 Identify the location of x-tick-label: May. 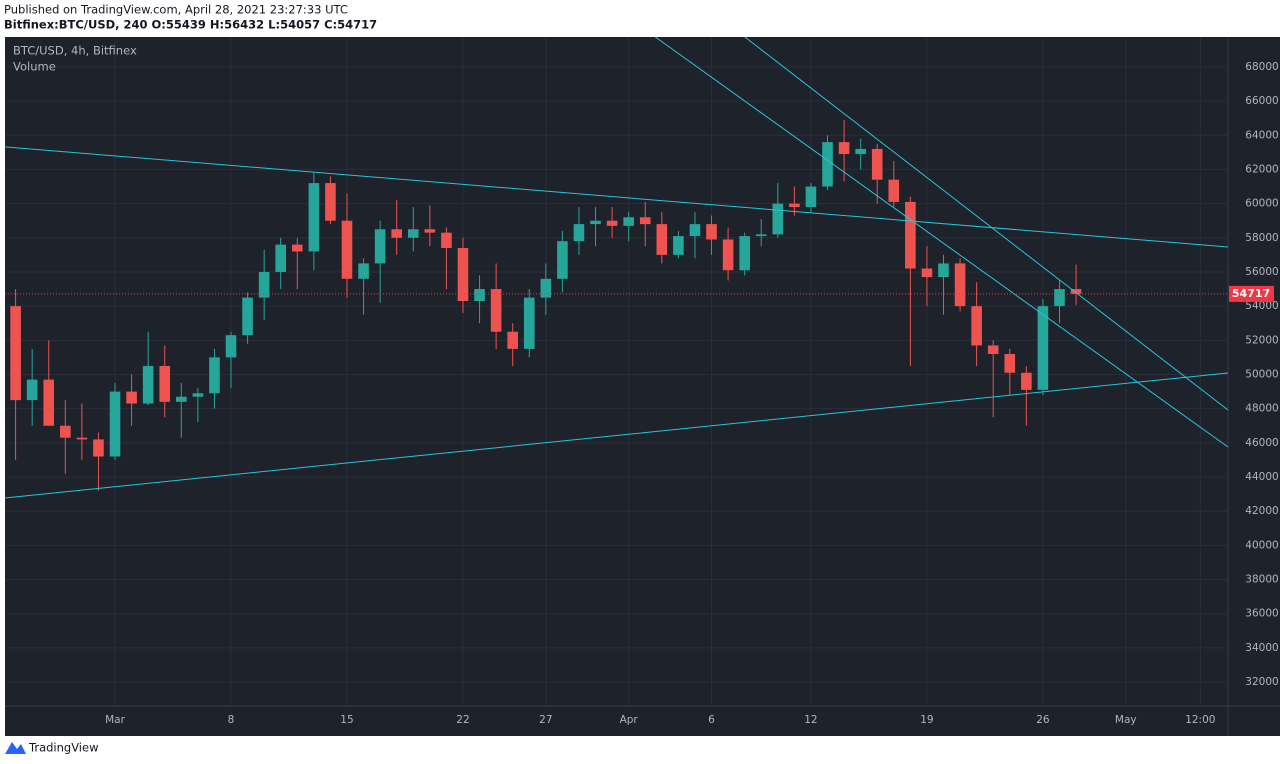
(1126, 720).